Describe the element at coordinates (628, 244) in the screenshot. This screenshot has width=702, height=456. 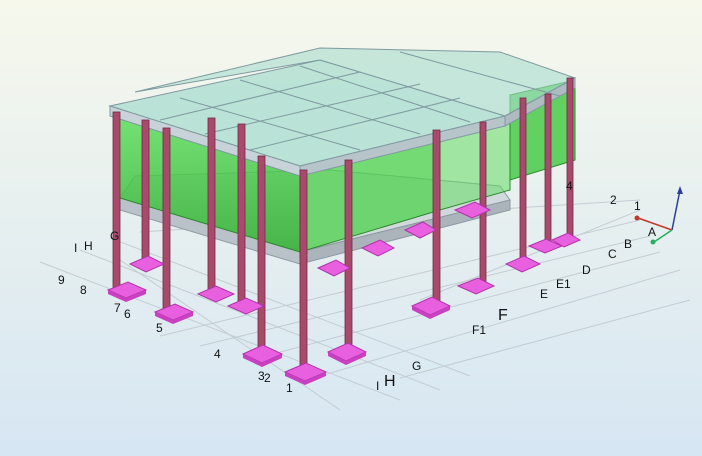
I see `grid-label-B: B` at that location.